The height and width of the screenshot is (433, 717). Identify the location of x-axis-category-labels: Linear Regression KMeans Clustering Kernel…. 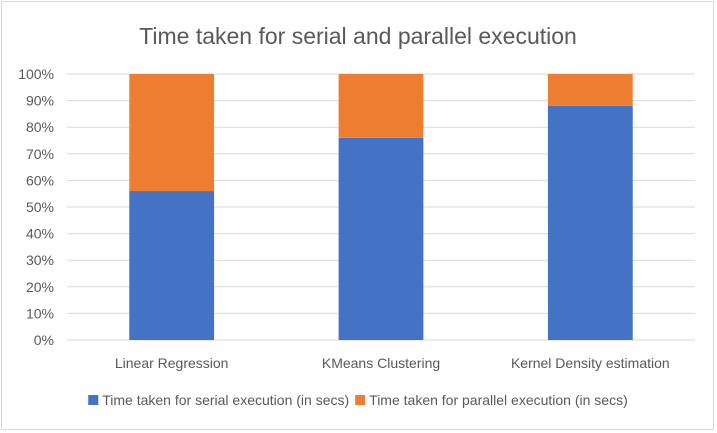
(392, 363).